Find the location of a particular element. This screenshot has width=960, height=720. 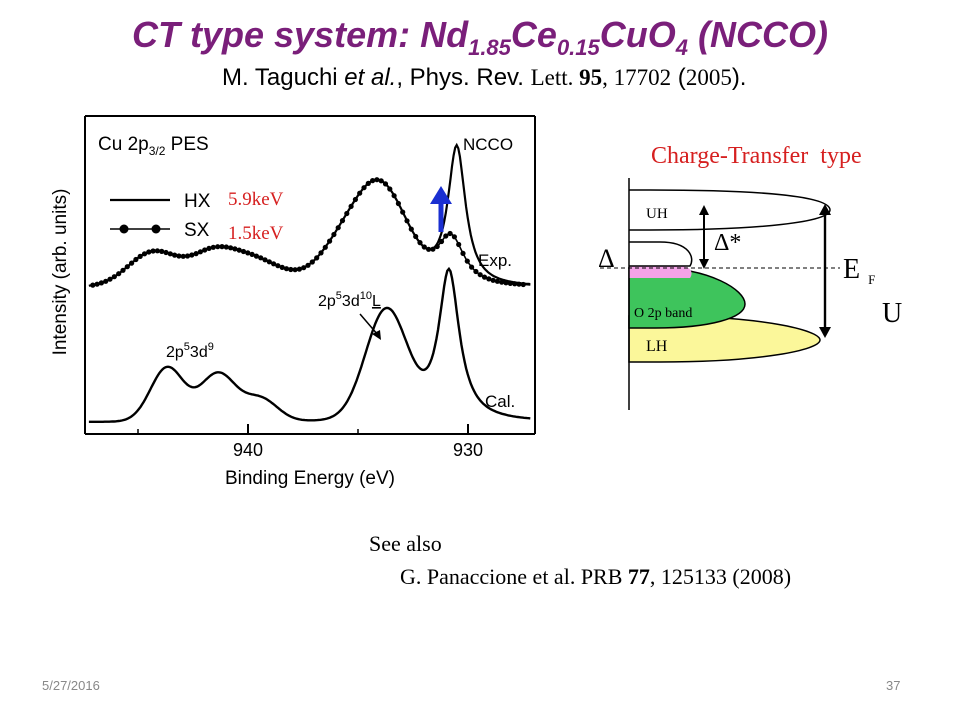

delta-star-label: Δ* is located at coordinates (727, 243).